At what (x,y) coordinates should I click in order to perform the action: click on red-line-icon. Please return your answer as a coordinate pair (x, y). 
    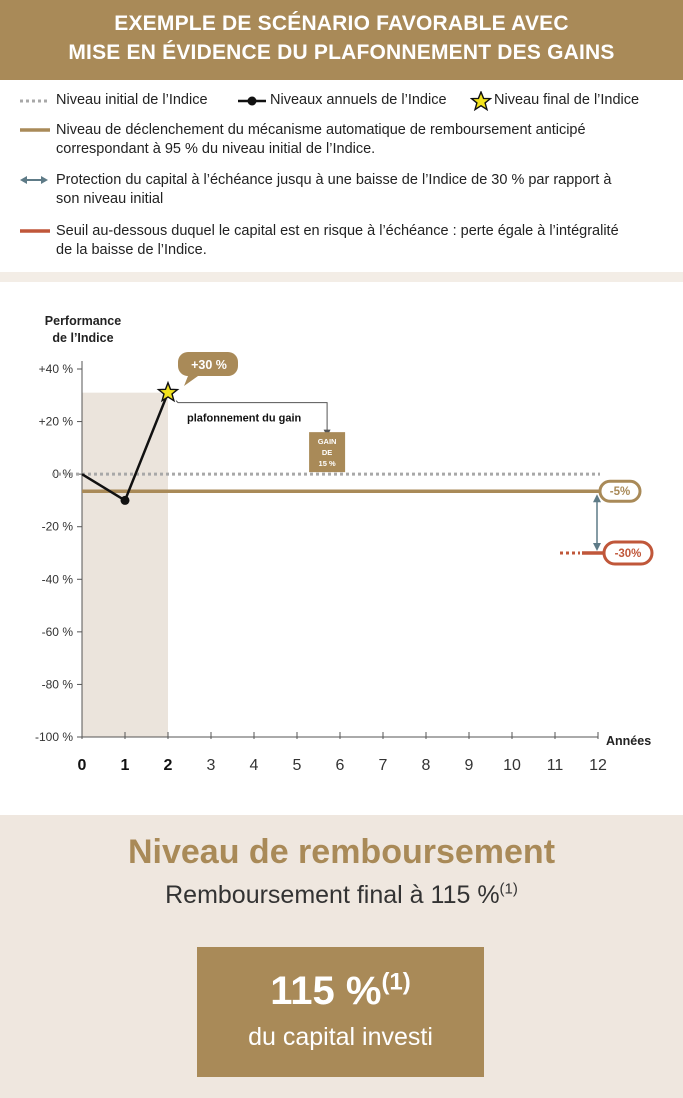
    Looking at the image, I should click on (35, 231).